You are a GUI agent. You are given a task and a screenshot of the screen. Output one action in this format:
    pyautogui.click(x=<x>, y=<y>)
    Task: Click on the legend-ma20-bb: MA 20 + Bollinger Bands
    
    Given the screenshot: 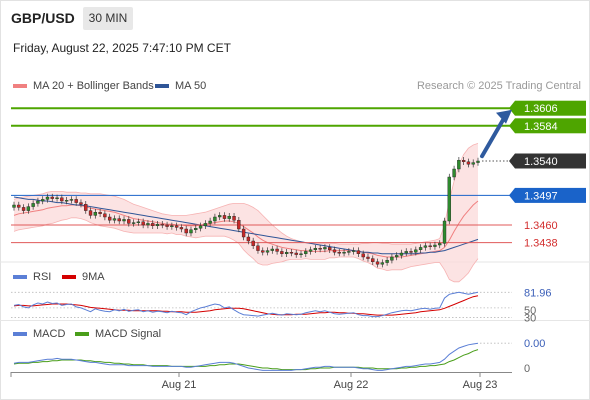 What is the action you would take?
    pyautogui.click(x=83, y=86)
    